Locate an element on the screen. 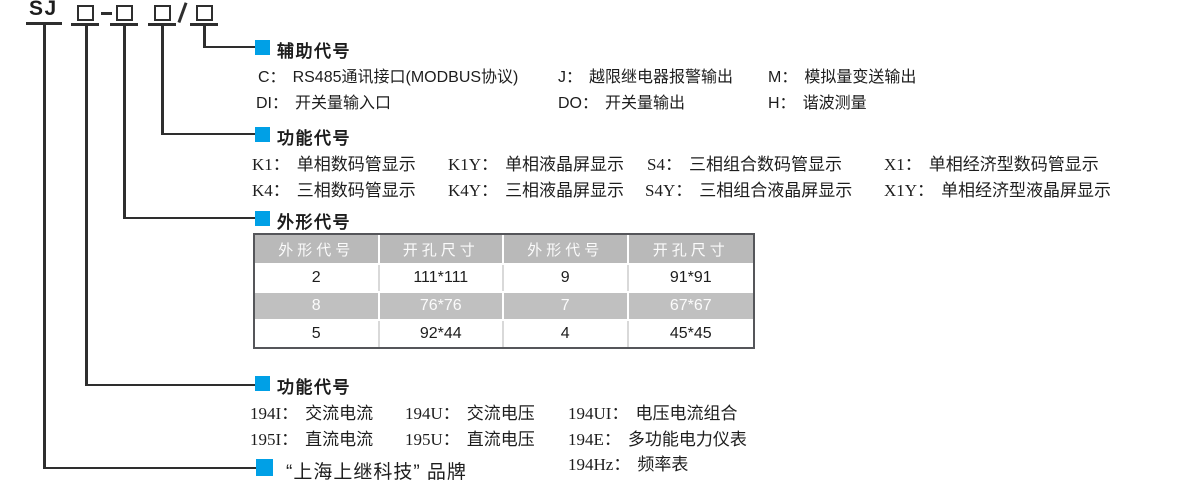 The width and height of the screenshot is (1180, 487). model-box-shape is located at coordinates (124, 13).